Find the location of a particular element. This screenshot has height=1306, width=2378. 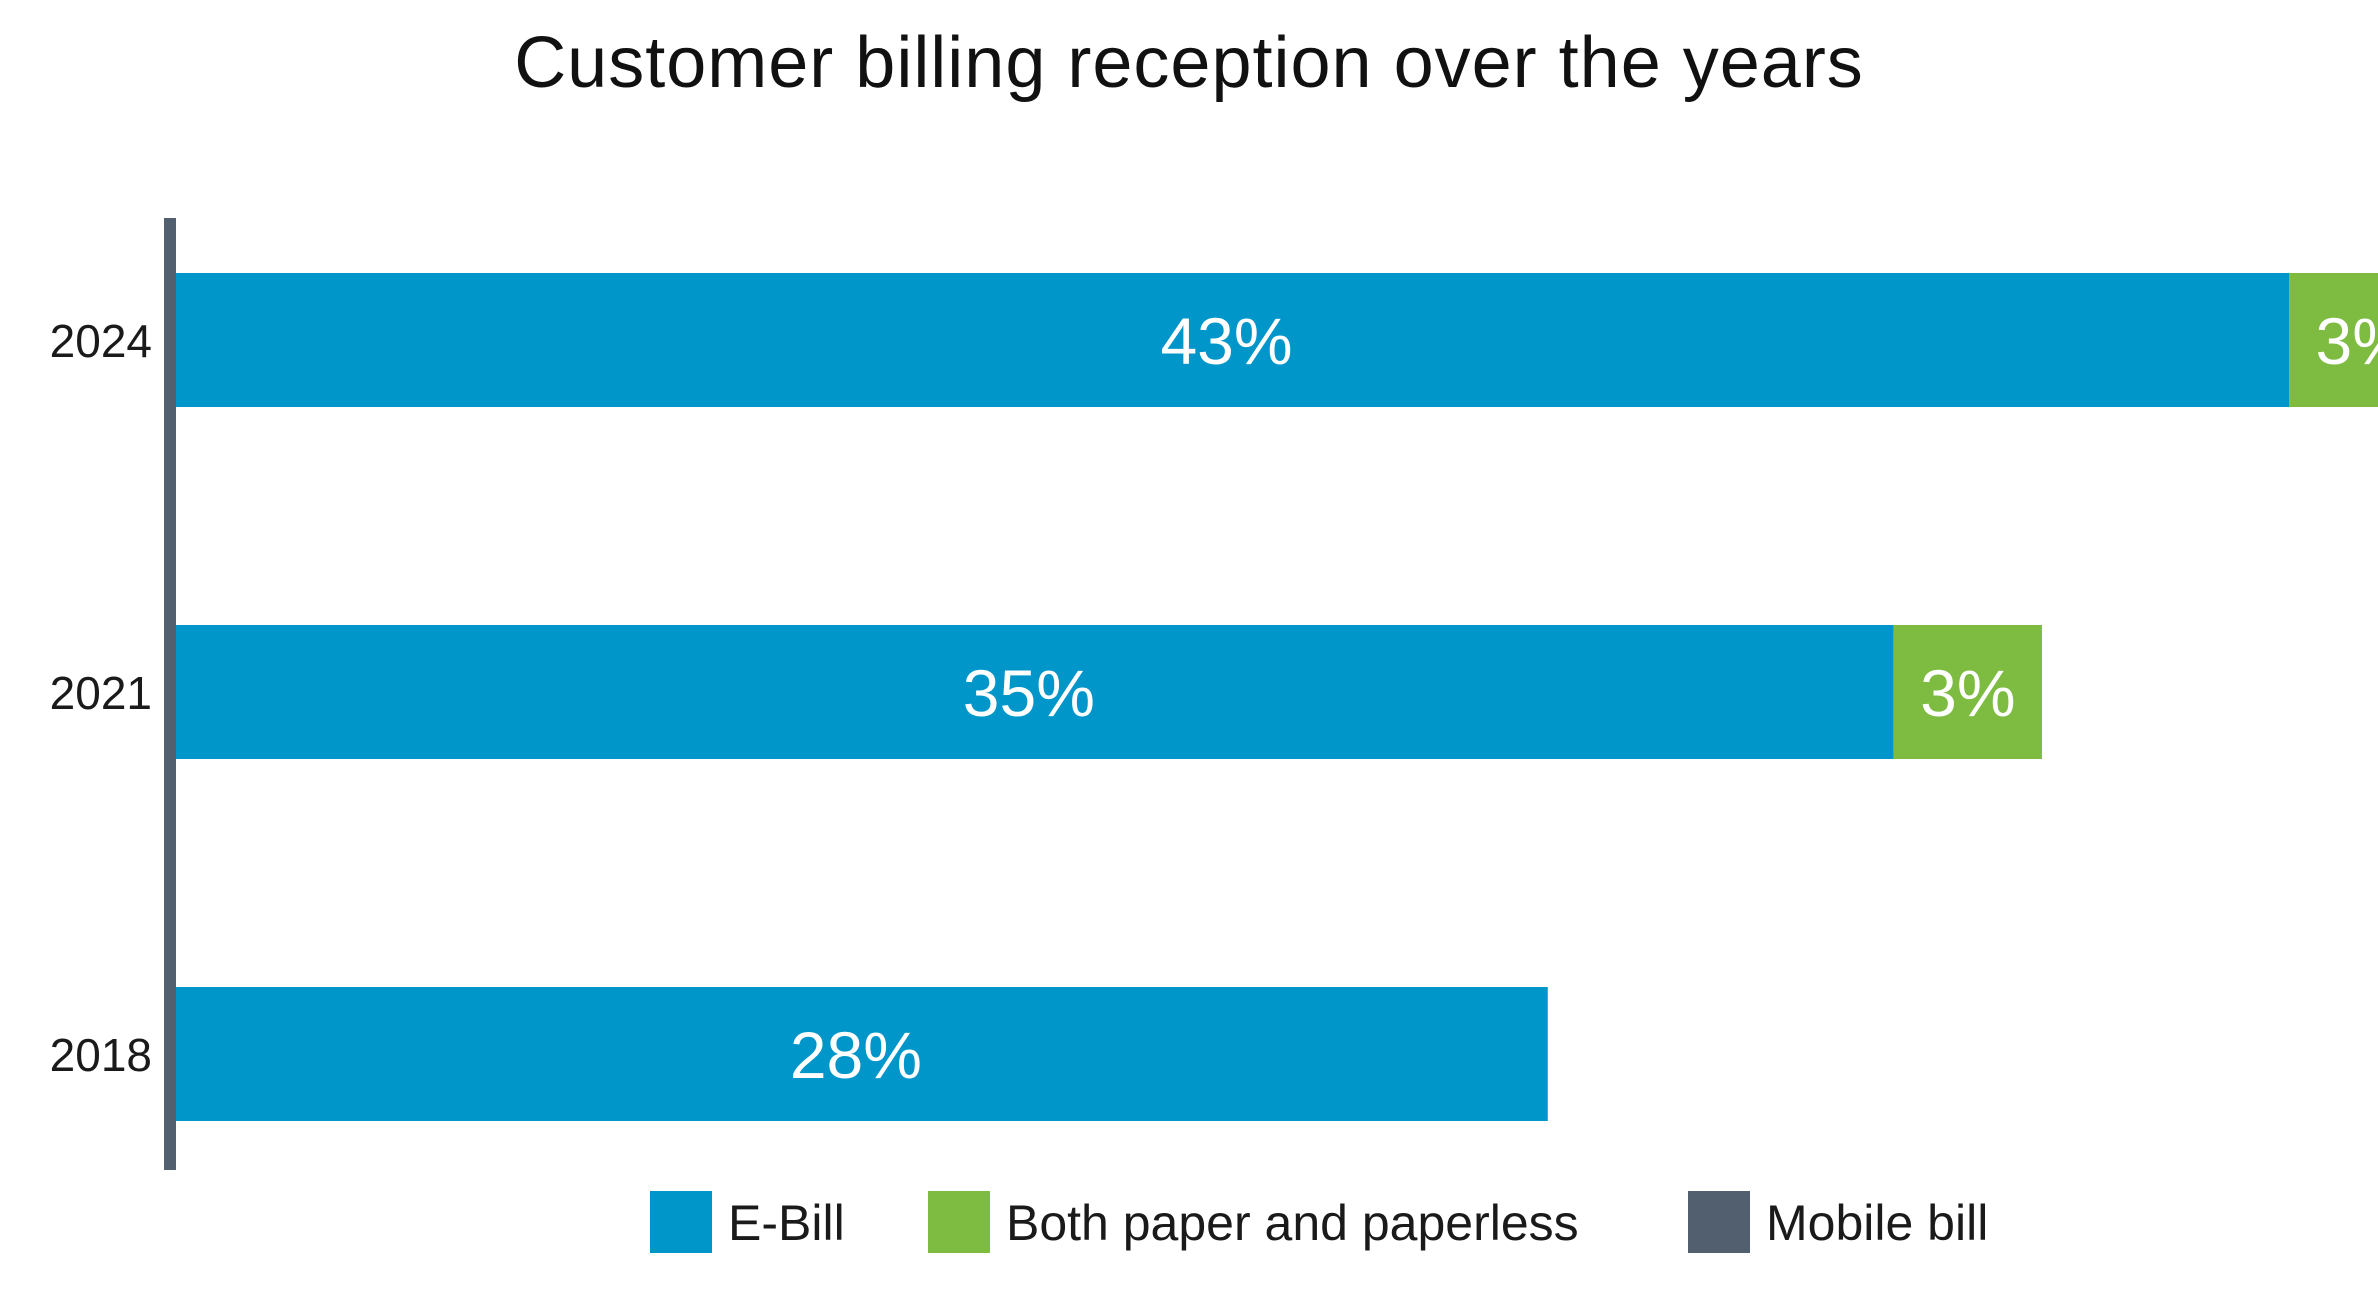

data-label-2021-both-paper-and-paperless: 3% is located at coordinates (1967, 693).